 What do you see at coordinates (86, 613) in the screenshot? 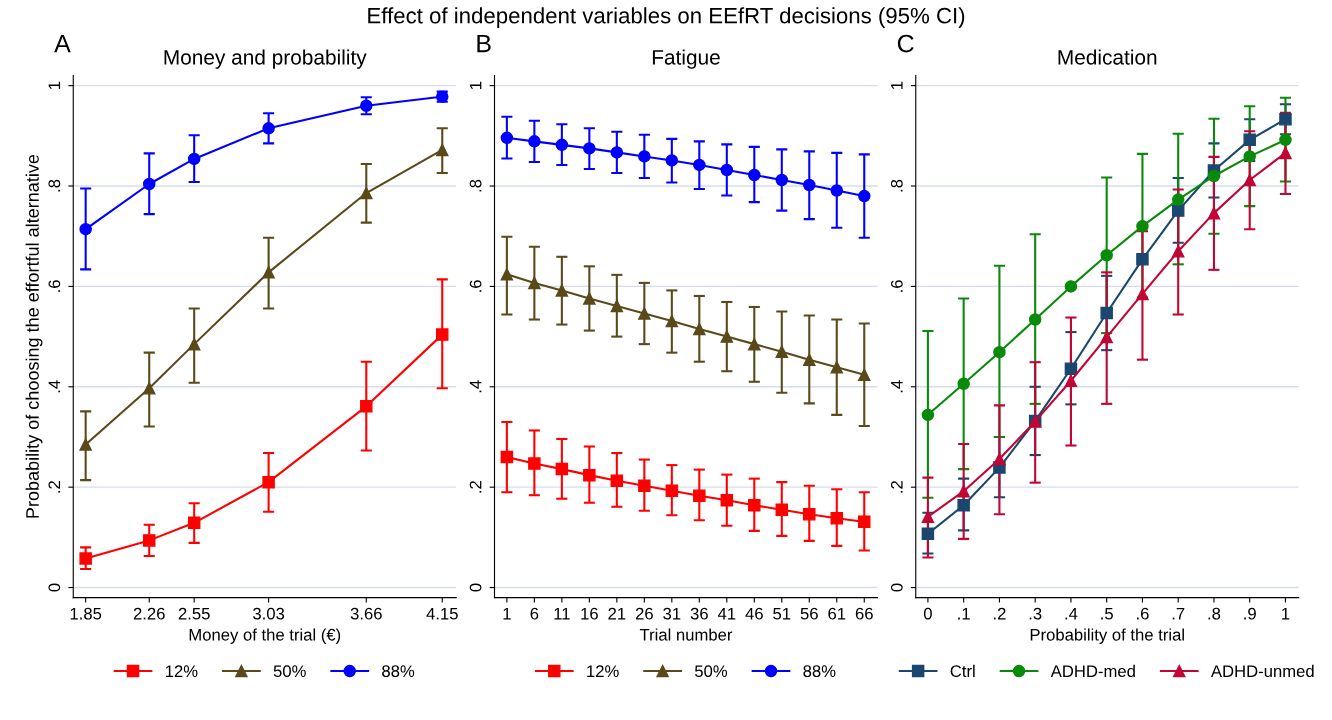
I see `x-tick-label: 1.85` at bounding box center [86, 613].